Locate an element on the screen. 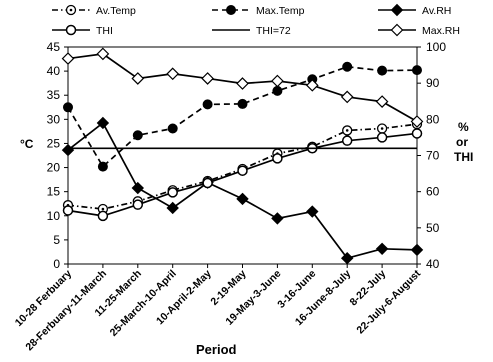  legend-item-max-rh: Max.RH is located at coordinates (419, 30).